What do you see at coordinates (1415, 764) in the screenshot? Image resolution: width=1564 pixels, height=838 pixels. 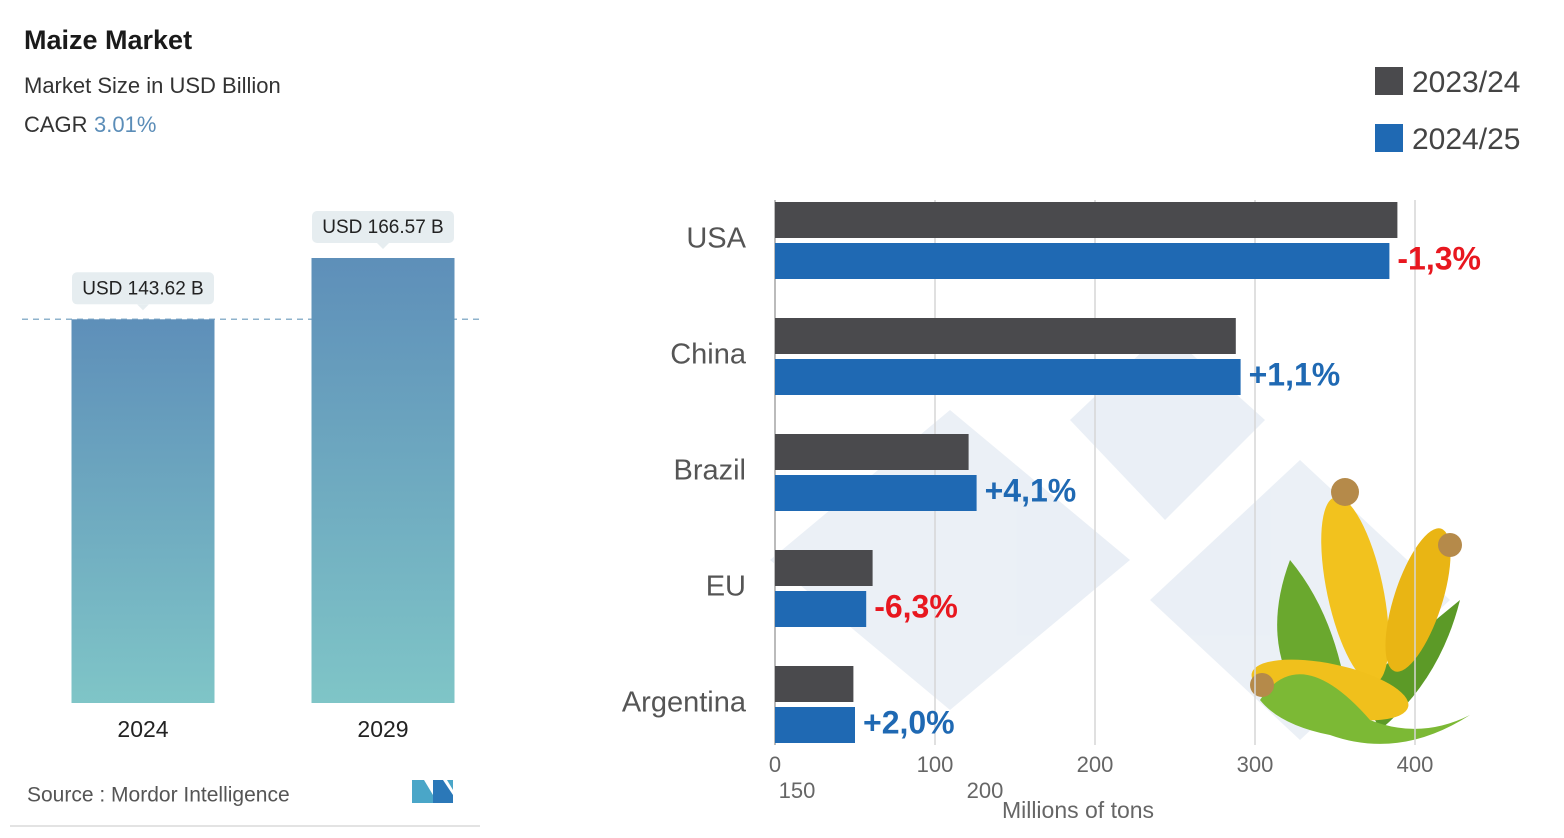 I see `x-tick-label: 400` at bounding box center [1415, 764].